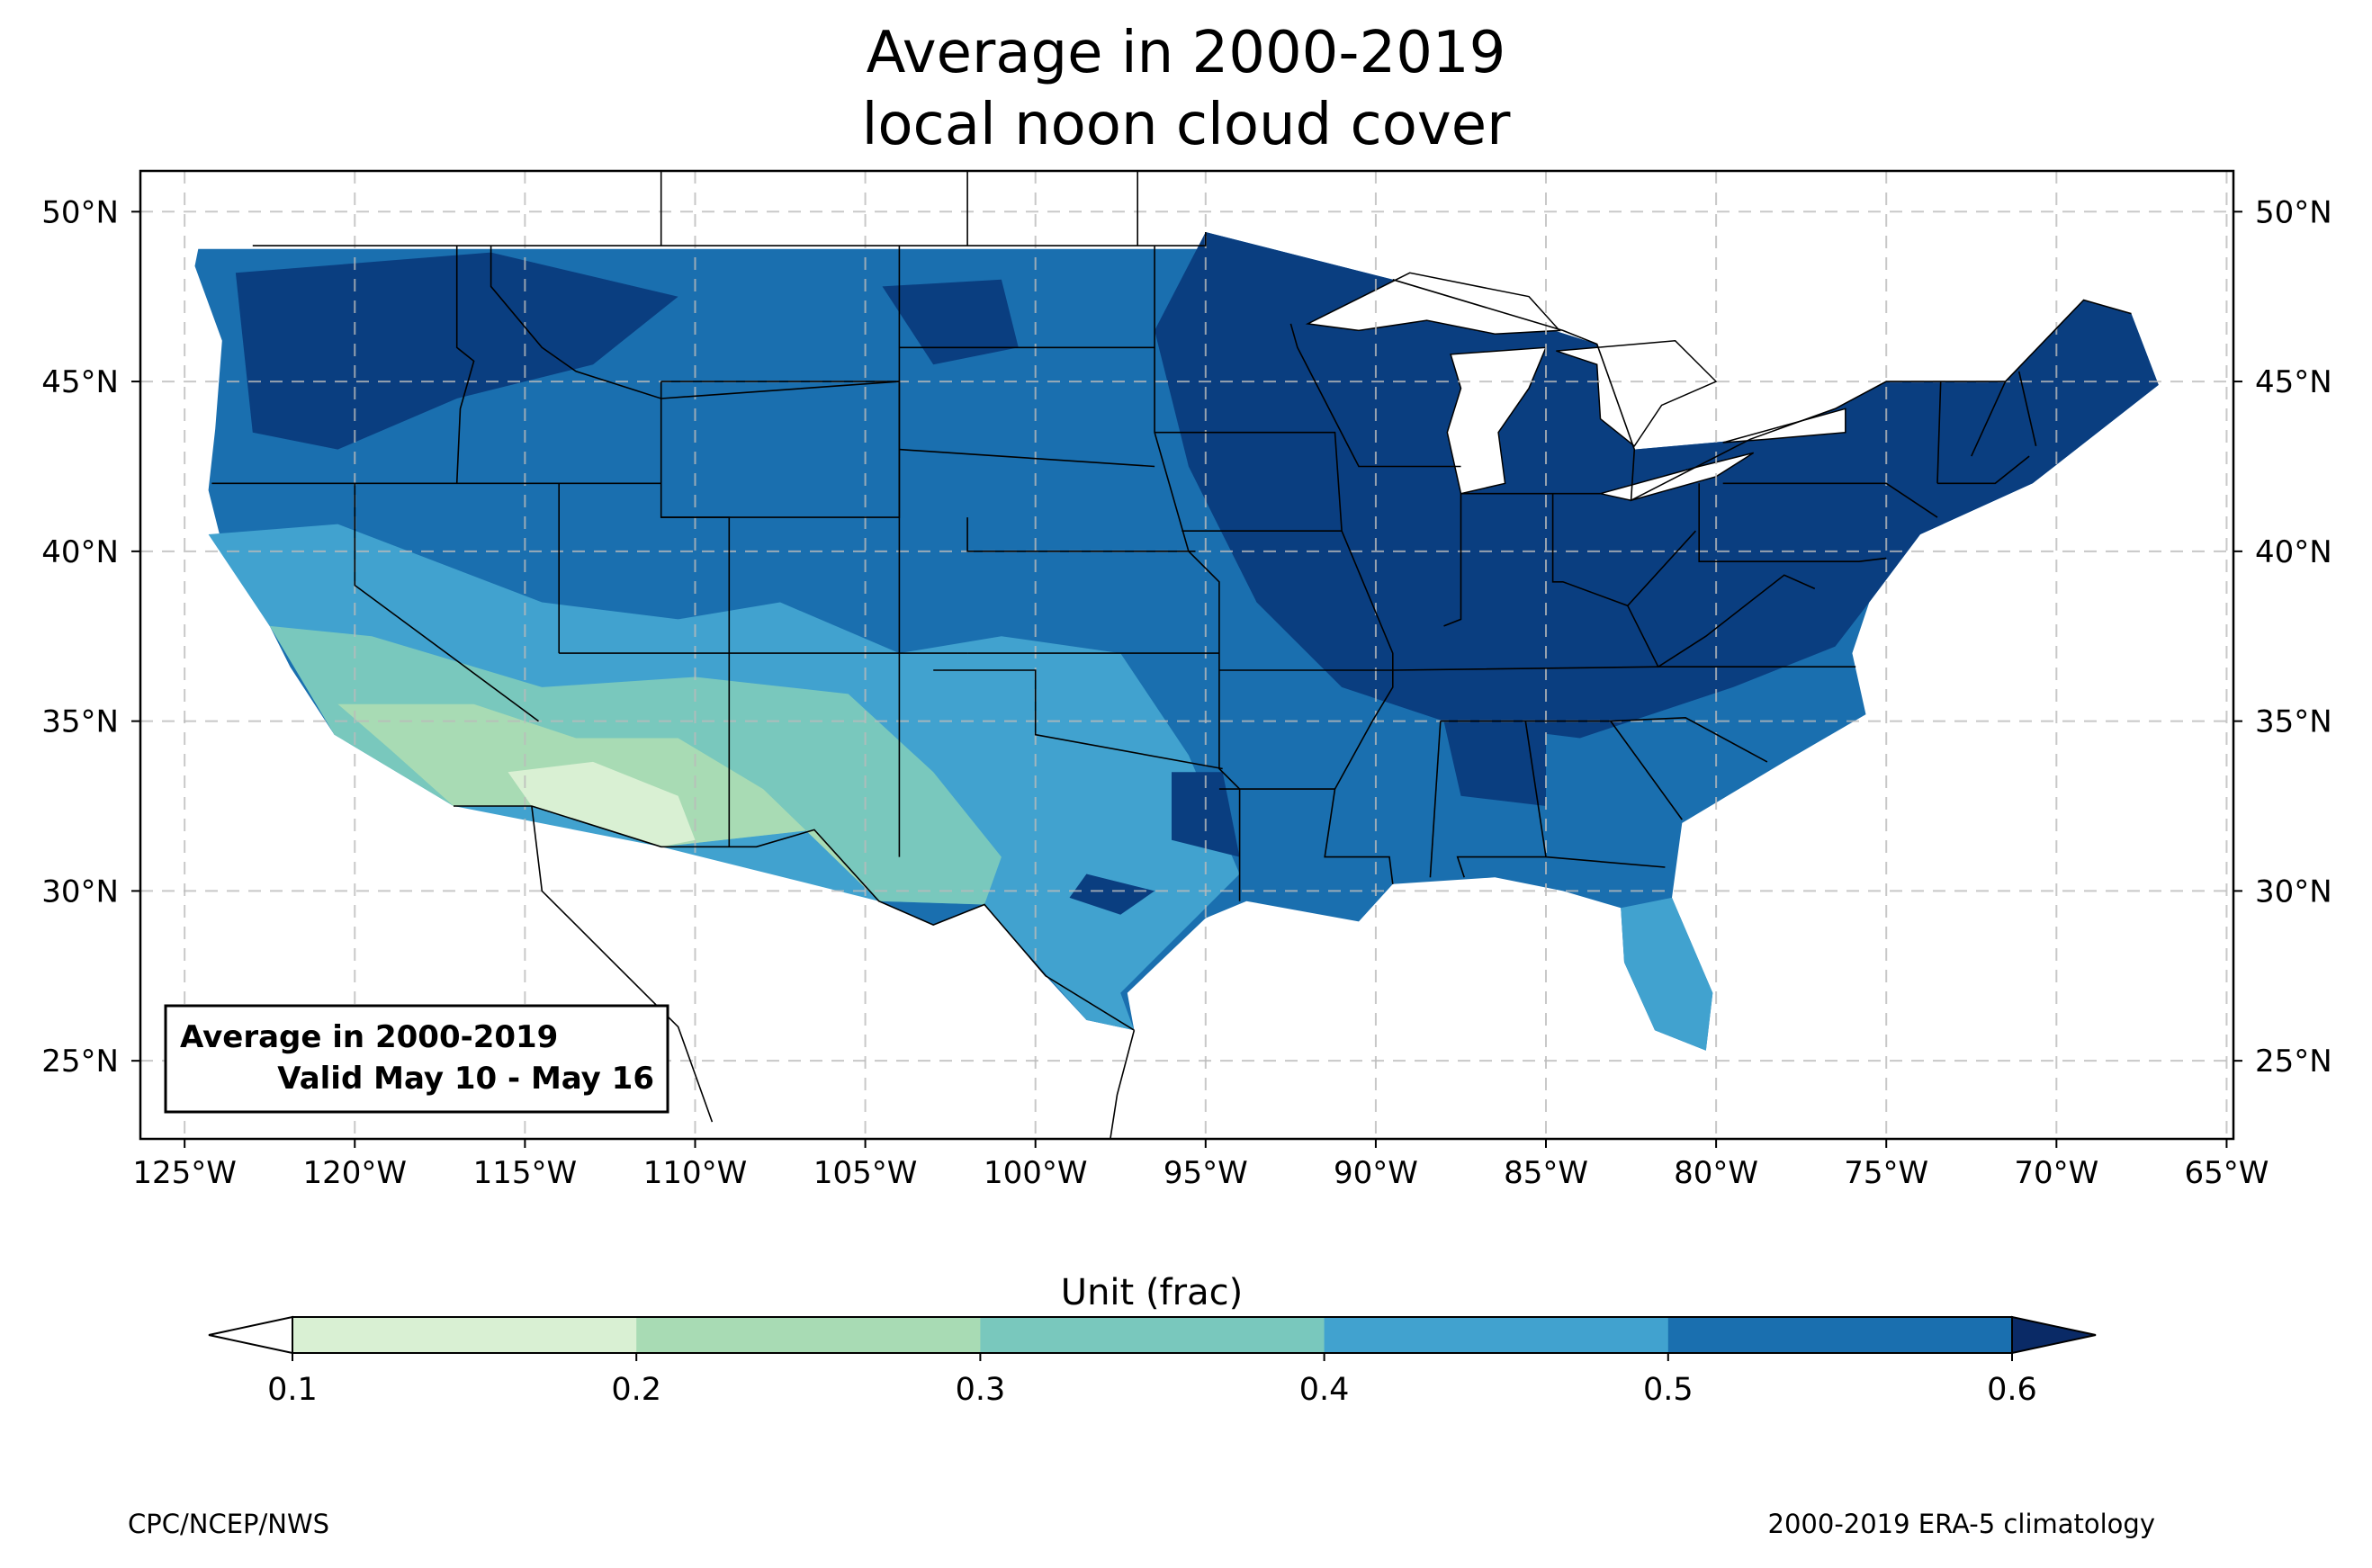 The image size is (2372, 1568). I want to click on lon-tick-label: 110°W, so click(695, 1173).